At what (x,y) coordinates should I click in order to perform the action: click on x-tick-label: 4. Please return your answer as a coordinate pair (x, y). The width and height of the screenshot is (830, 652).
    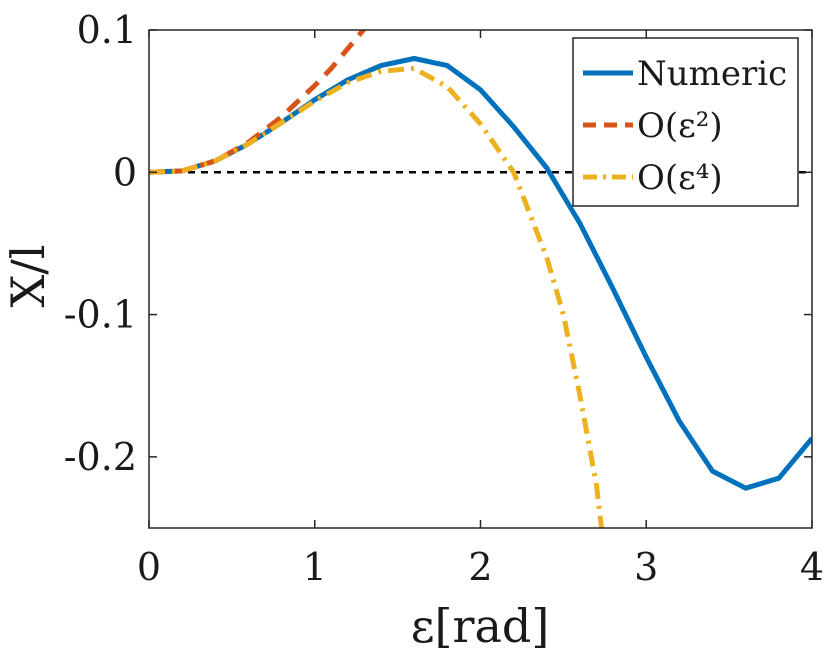
    Looking at the image, I should click on (812, 567).